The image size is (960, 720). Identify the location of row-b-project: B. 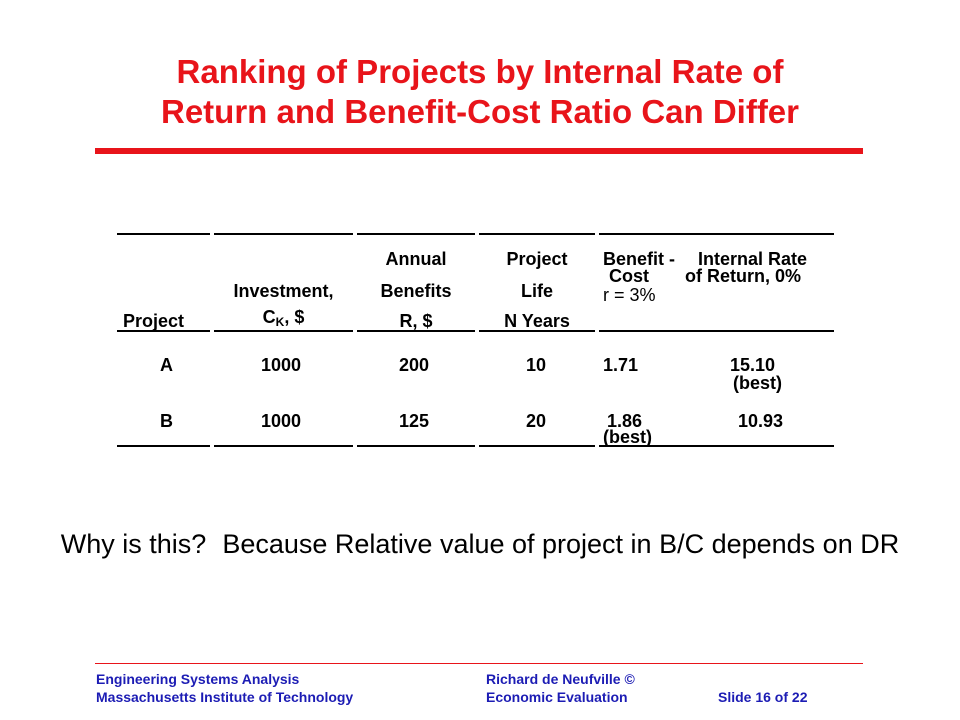
(166, 421).